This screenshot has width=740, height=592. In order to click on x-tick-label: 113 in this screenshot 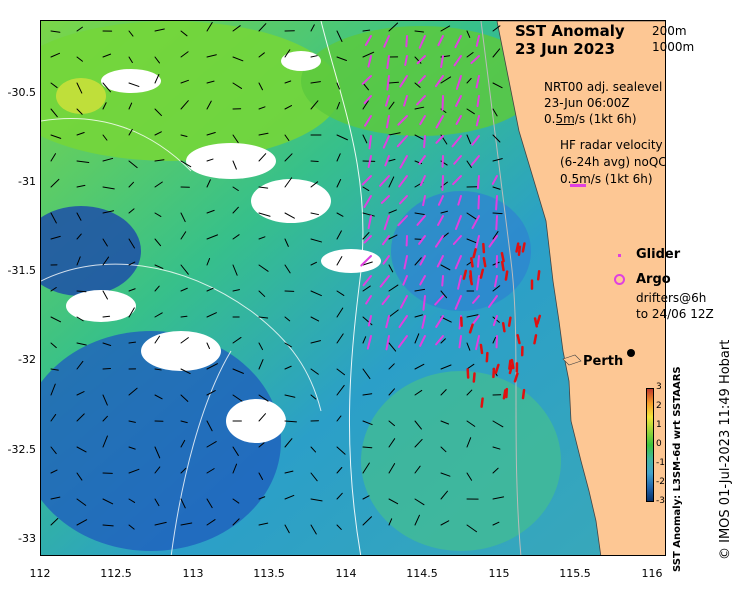, I will do `click(193, 573)`.